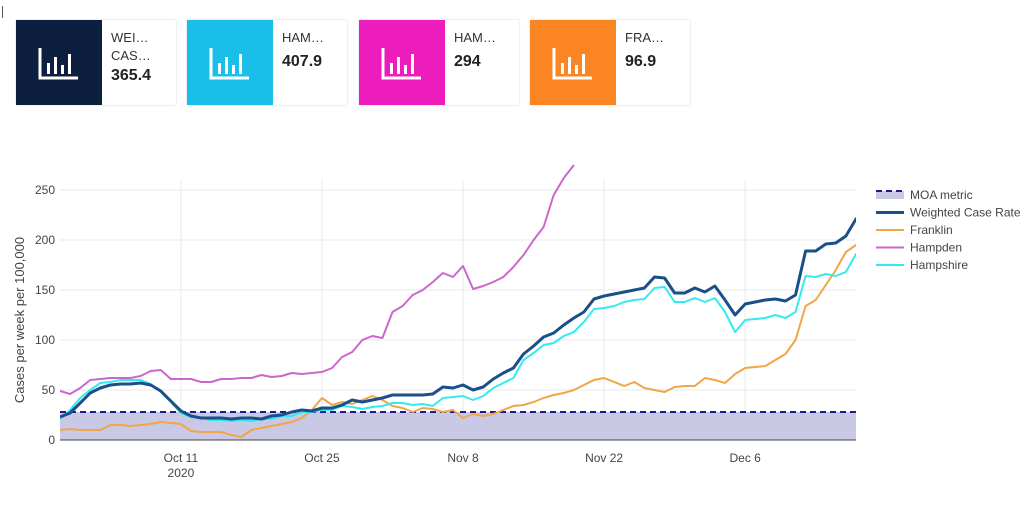 This screenshot has width=1024, height=529. What do you see at coordinates (936, 248) in the screenshot?
I see `legend-label: Hampden` at bounding box center [936, 248].